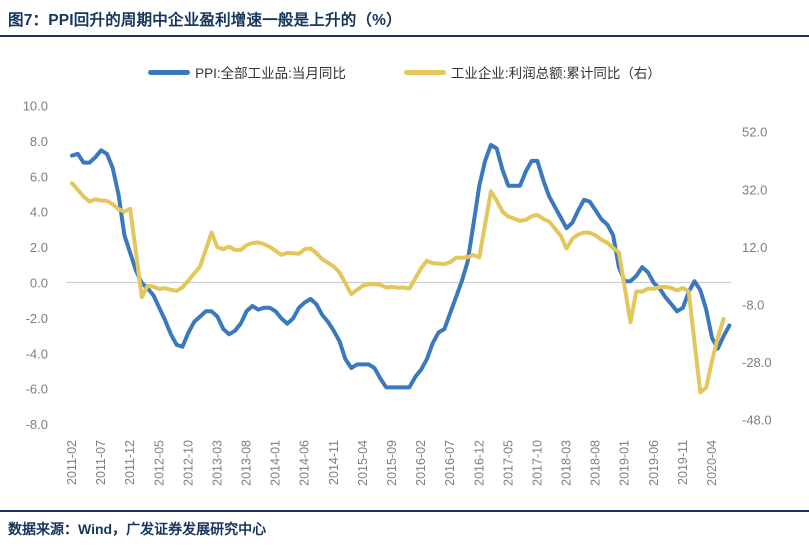 This screenshot has height=554, width=809. Describe the element at coordinates (169, 72) in the screenshot. I see `ppi-line-swatch-icon` at that location.